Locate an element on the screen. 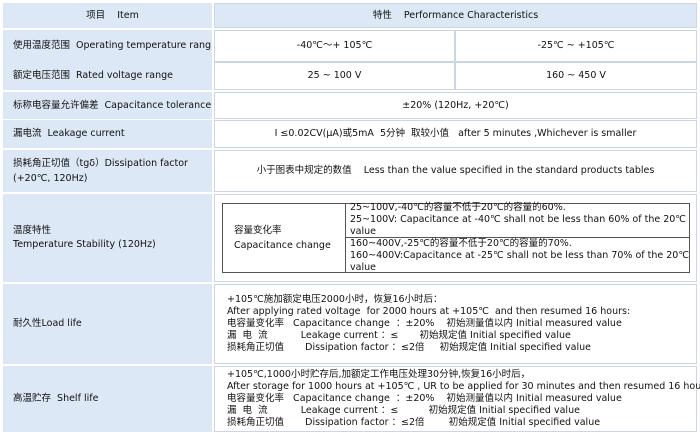 This screenshot has height=434, width=700. header-item: 项目 Item is located at coordinates (112, 15).